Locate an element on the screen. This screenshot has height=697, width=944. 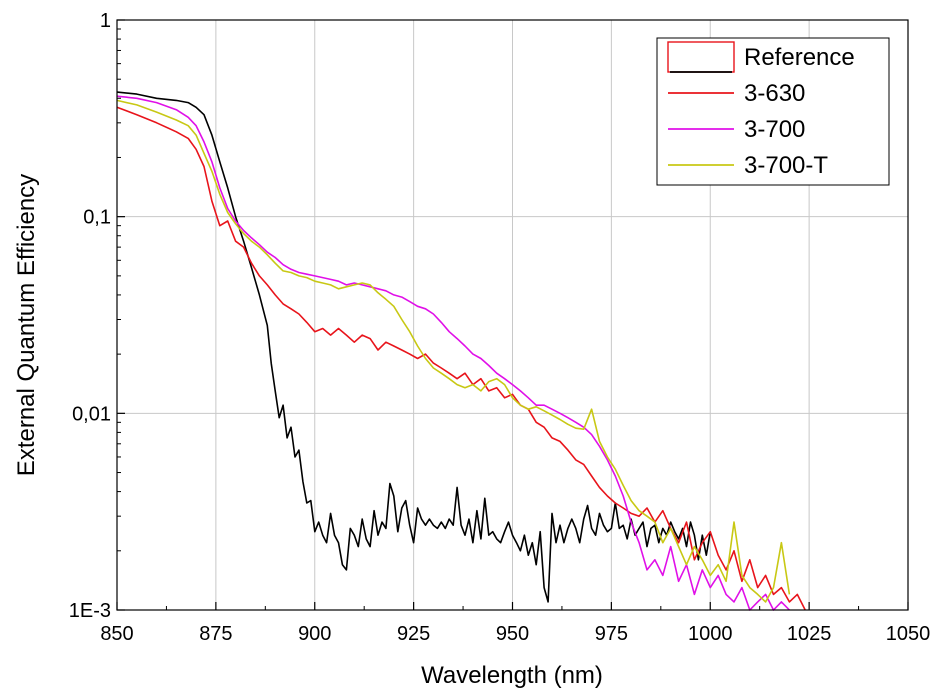
legend-frame is located at coordinates (773, 111).